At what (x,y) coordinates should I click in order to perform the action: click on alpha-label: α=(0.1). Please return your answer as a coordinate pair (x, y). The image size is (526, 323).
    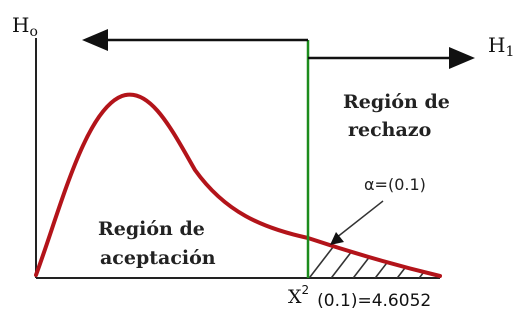
    Looking at the image, I should click on (395, 184).